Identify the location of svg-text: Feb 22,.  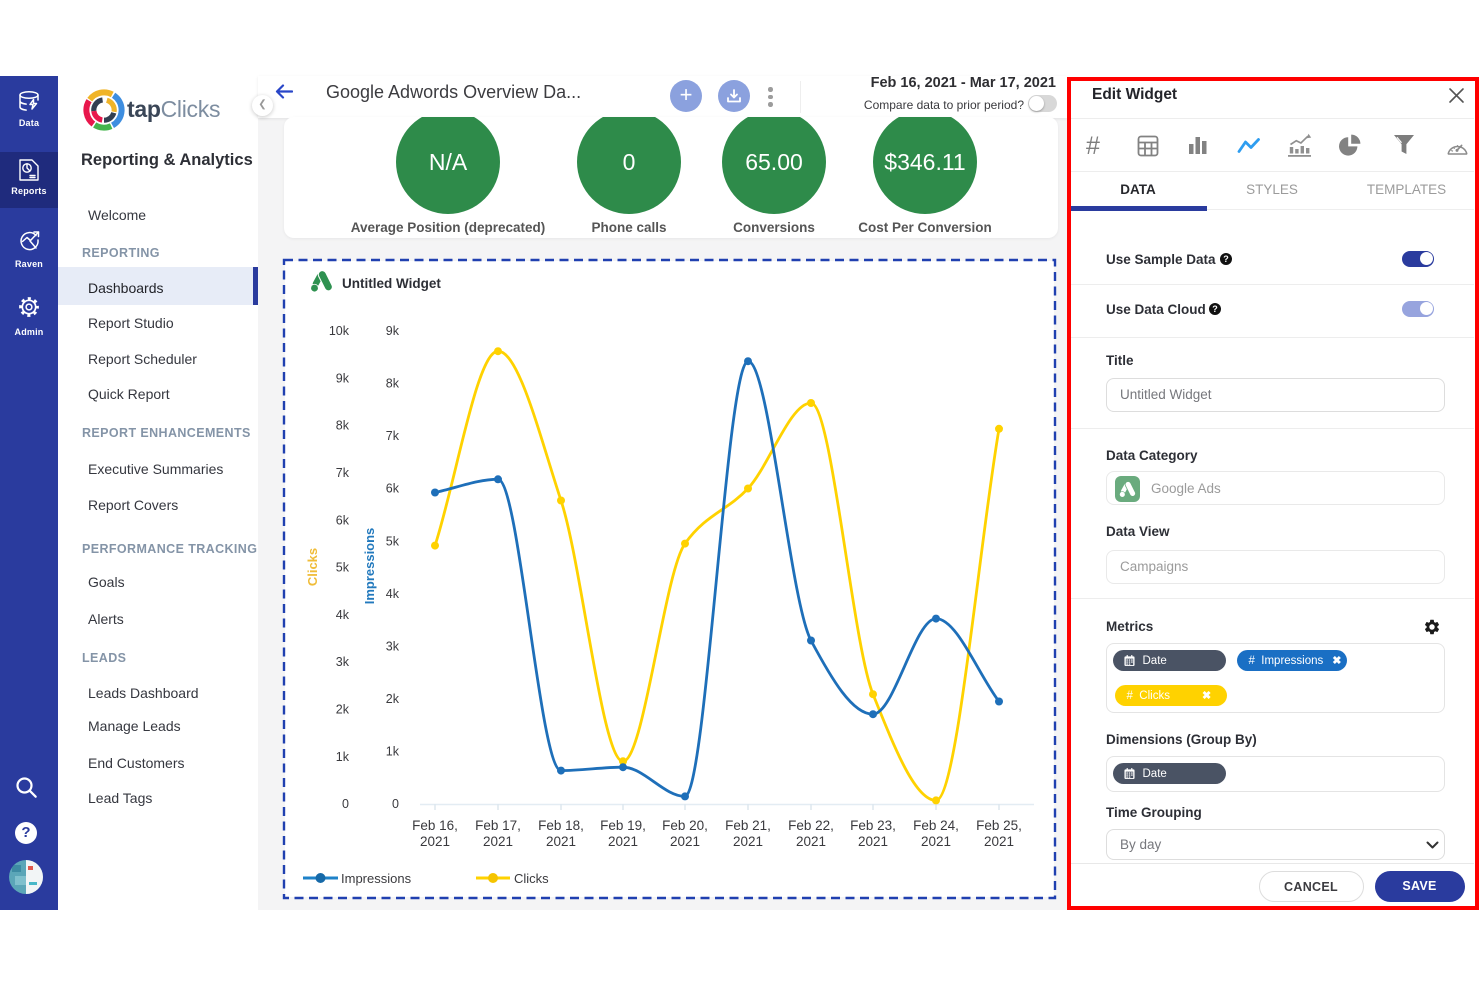
(811, 825).